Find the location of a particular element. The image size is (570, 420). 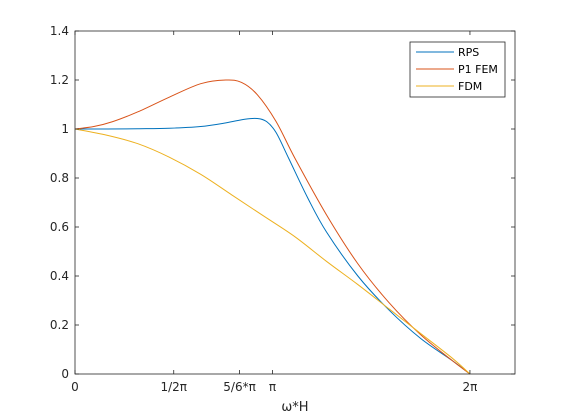

y-tick-label-3: 0.6 is located at coordinates (59, 227).